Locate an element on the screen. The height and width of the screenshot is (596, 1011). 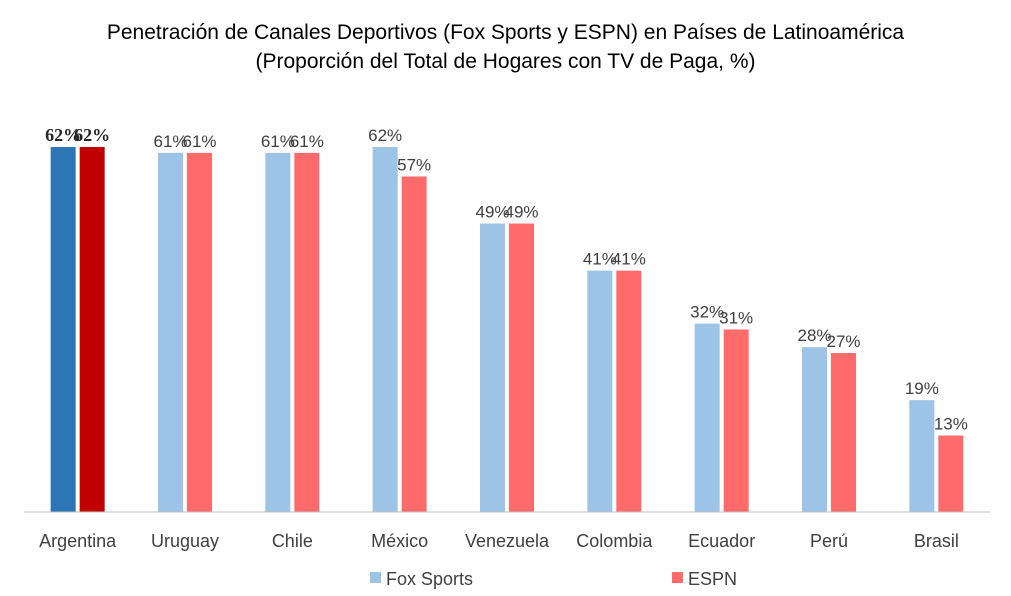
value-label-fox-sports-0: 62% is located at coordinates (63, 135).